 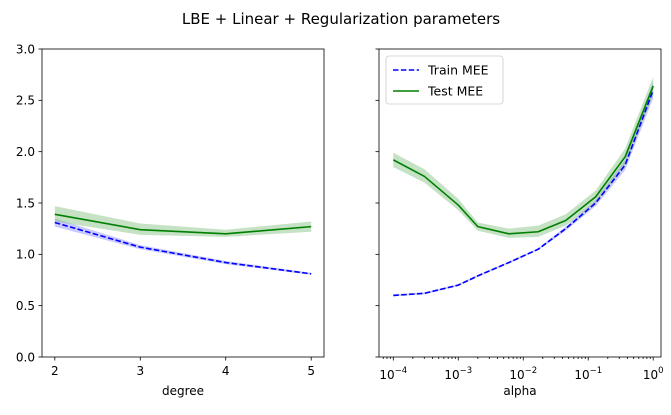 What do you see at coordinates (25, 203) in the screenshot?
I see `y-tick-label: 1.5` at bounding box center [25, 203].